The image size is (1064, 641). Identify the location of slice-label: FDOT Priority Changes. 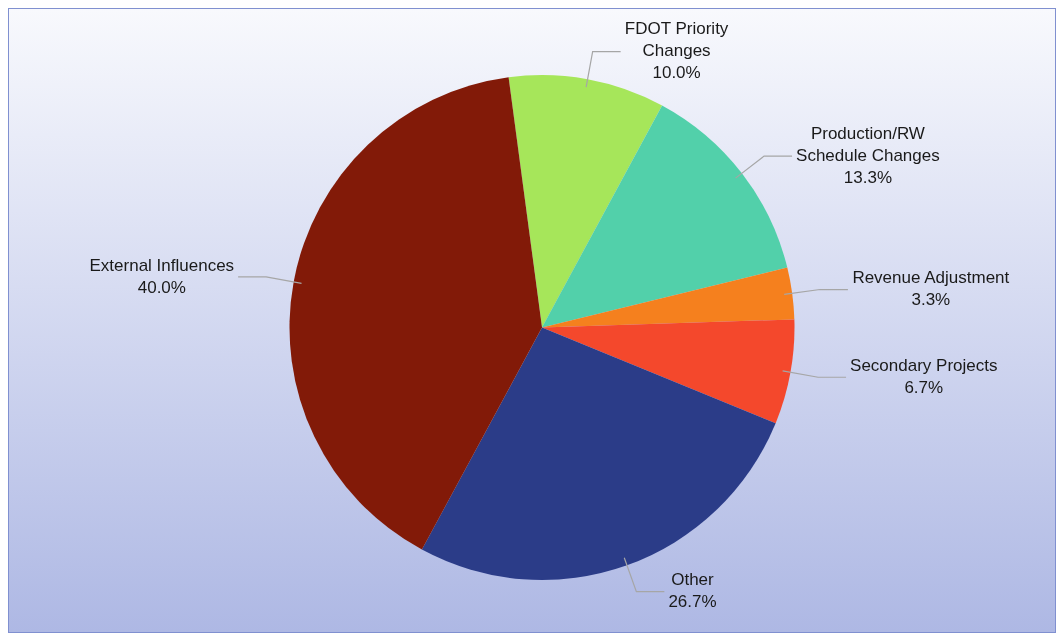
(676, 40).